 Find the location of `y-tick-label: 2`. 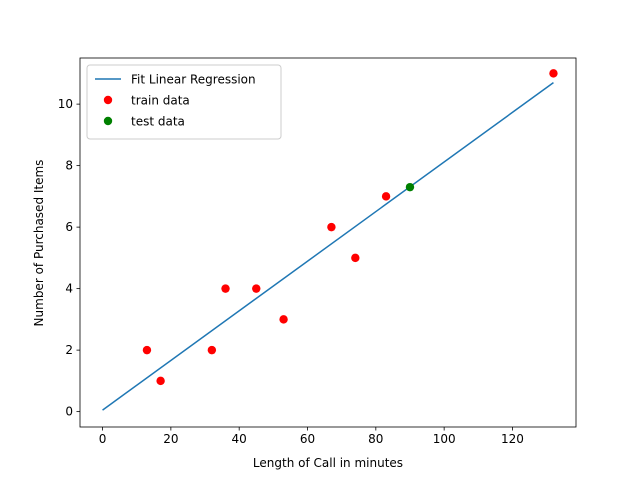

y-tick-label: 2 is located at coordinates (69, 350).